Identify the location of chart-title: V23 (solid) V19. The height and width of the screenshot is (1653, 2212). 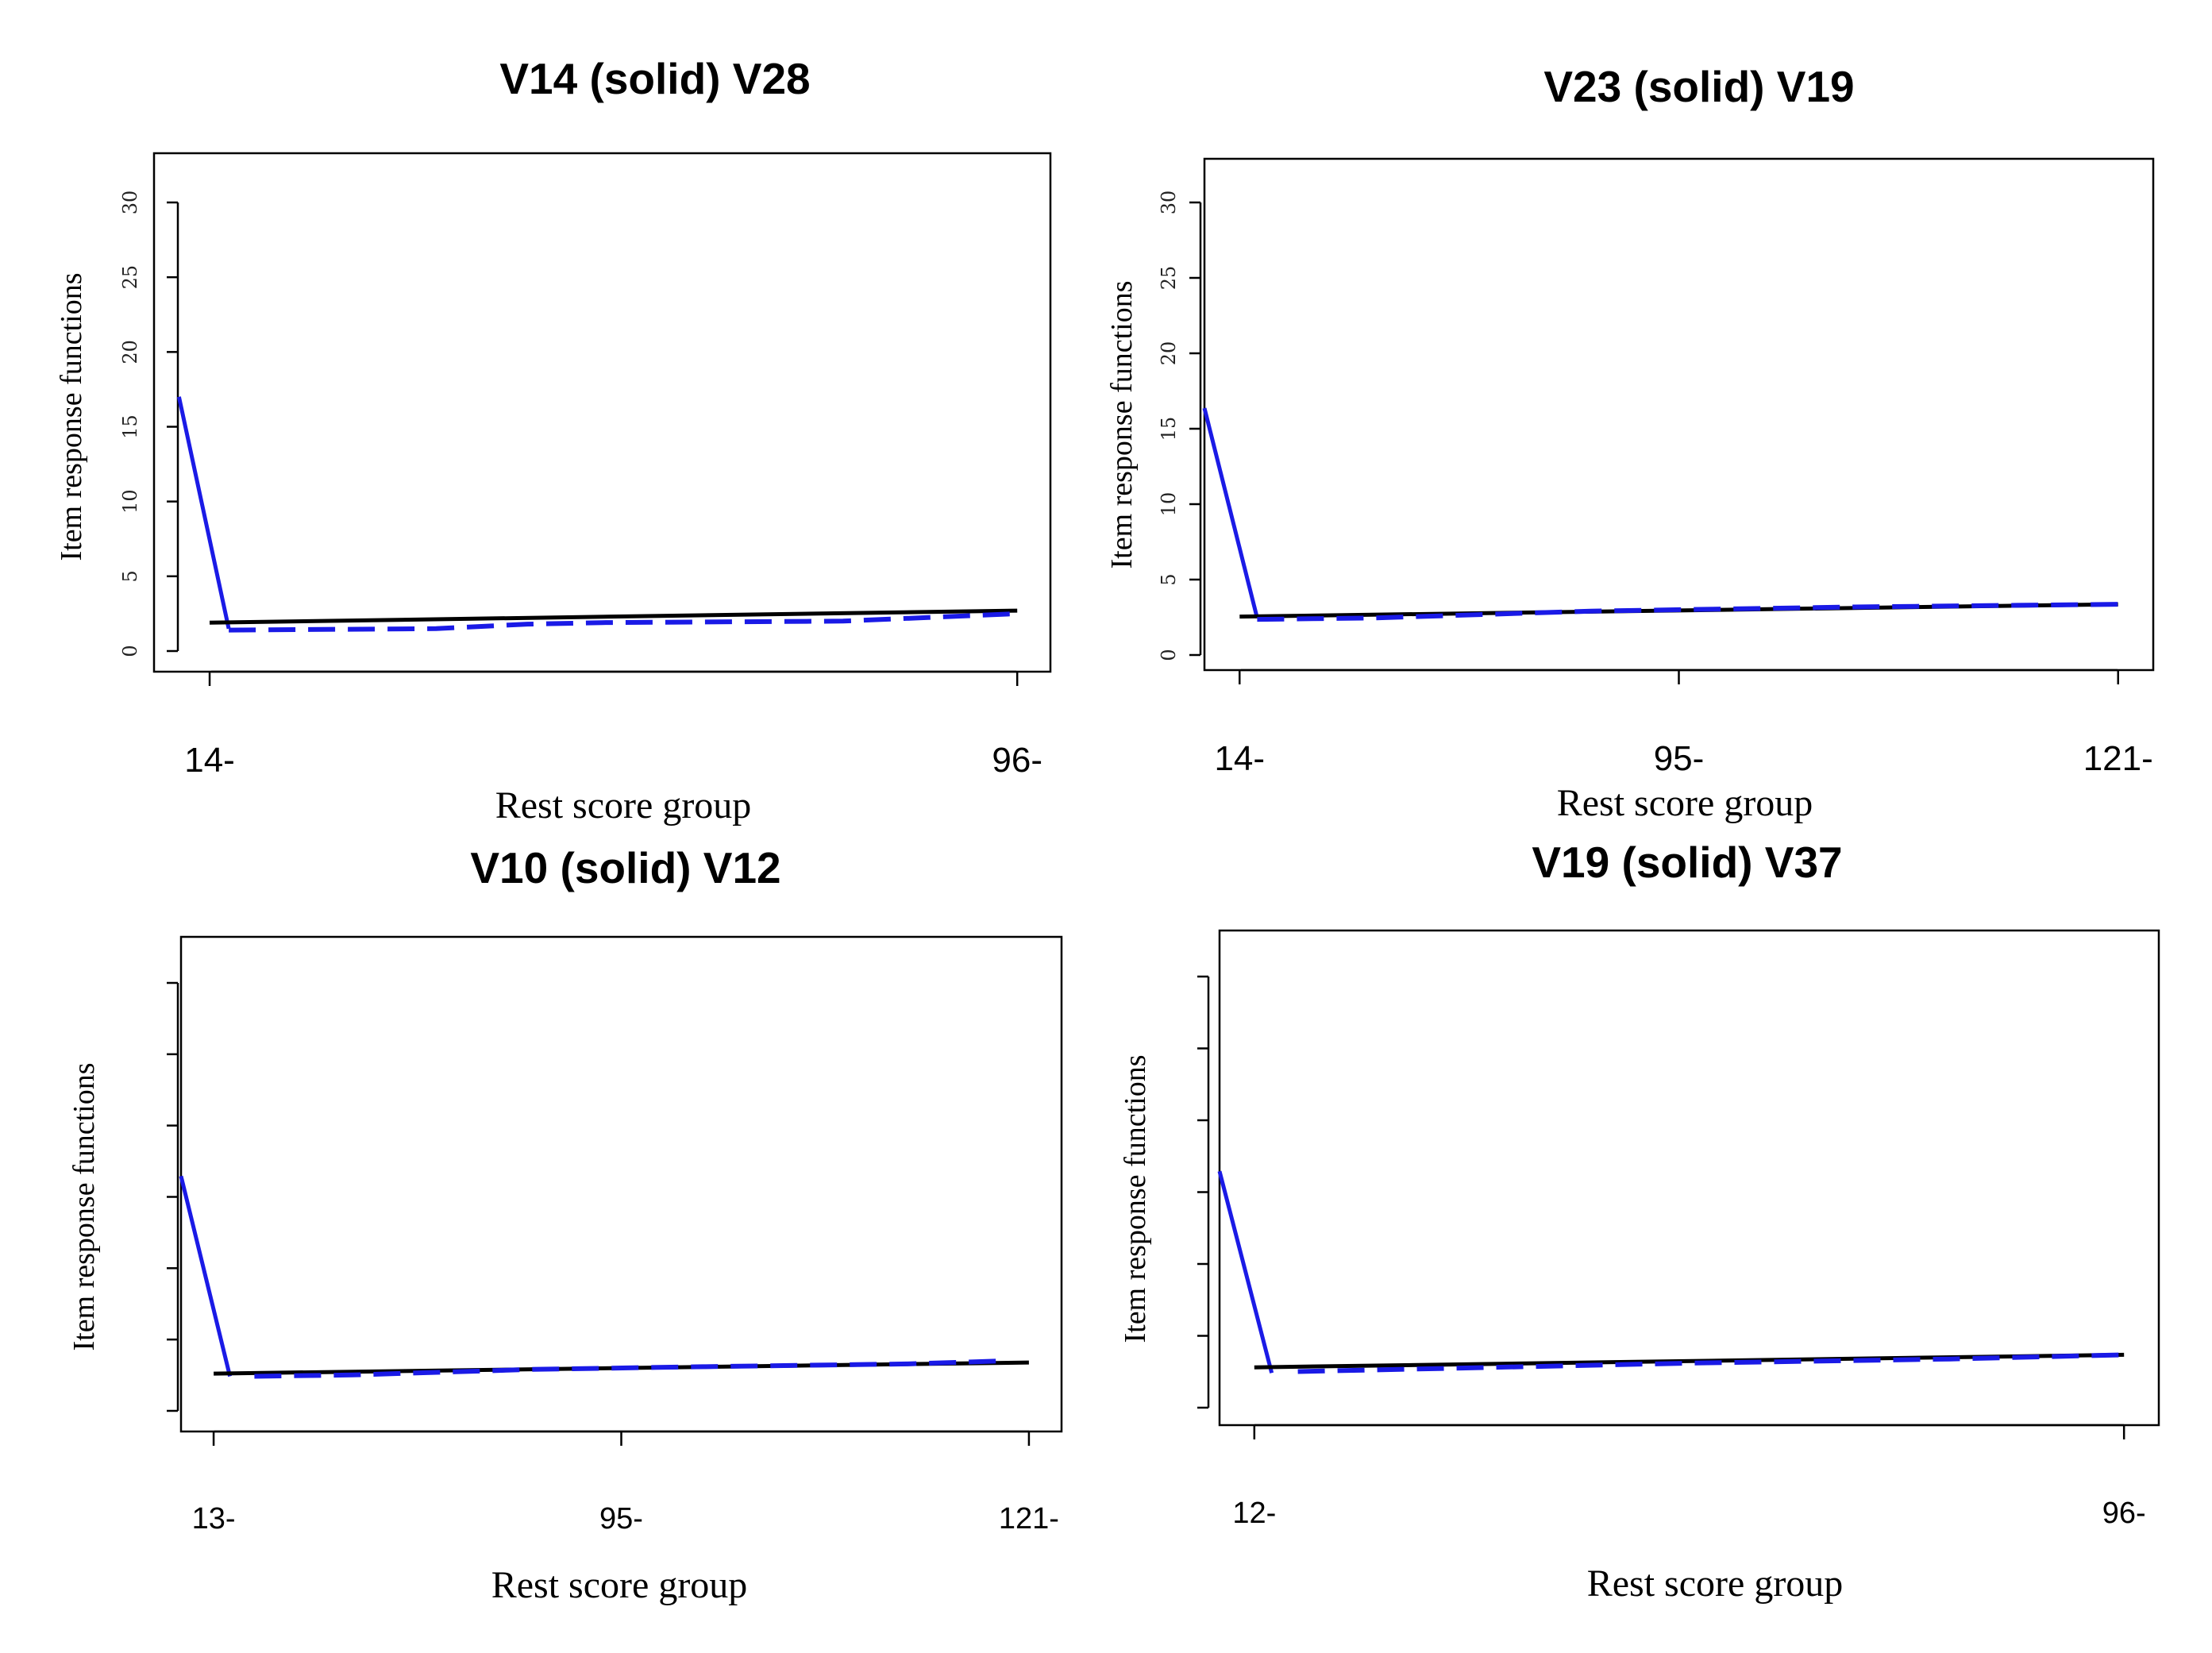
(1698, 86).